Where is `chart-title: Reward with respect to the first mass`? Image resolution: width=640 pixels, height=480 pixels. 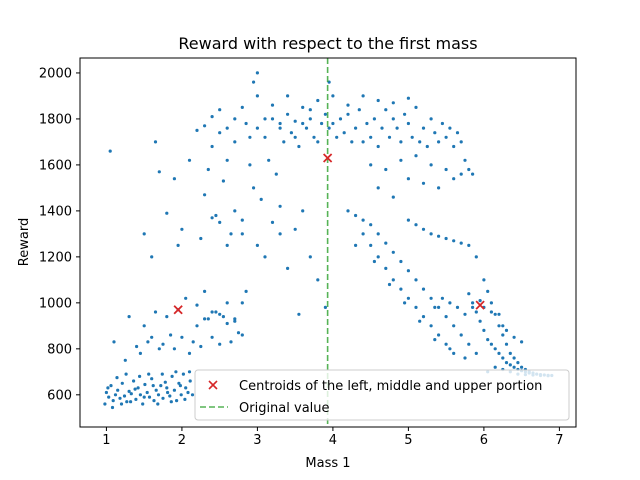
chart-title: Reward with respect to the first mass is located at coordinates (327, 43).